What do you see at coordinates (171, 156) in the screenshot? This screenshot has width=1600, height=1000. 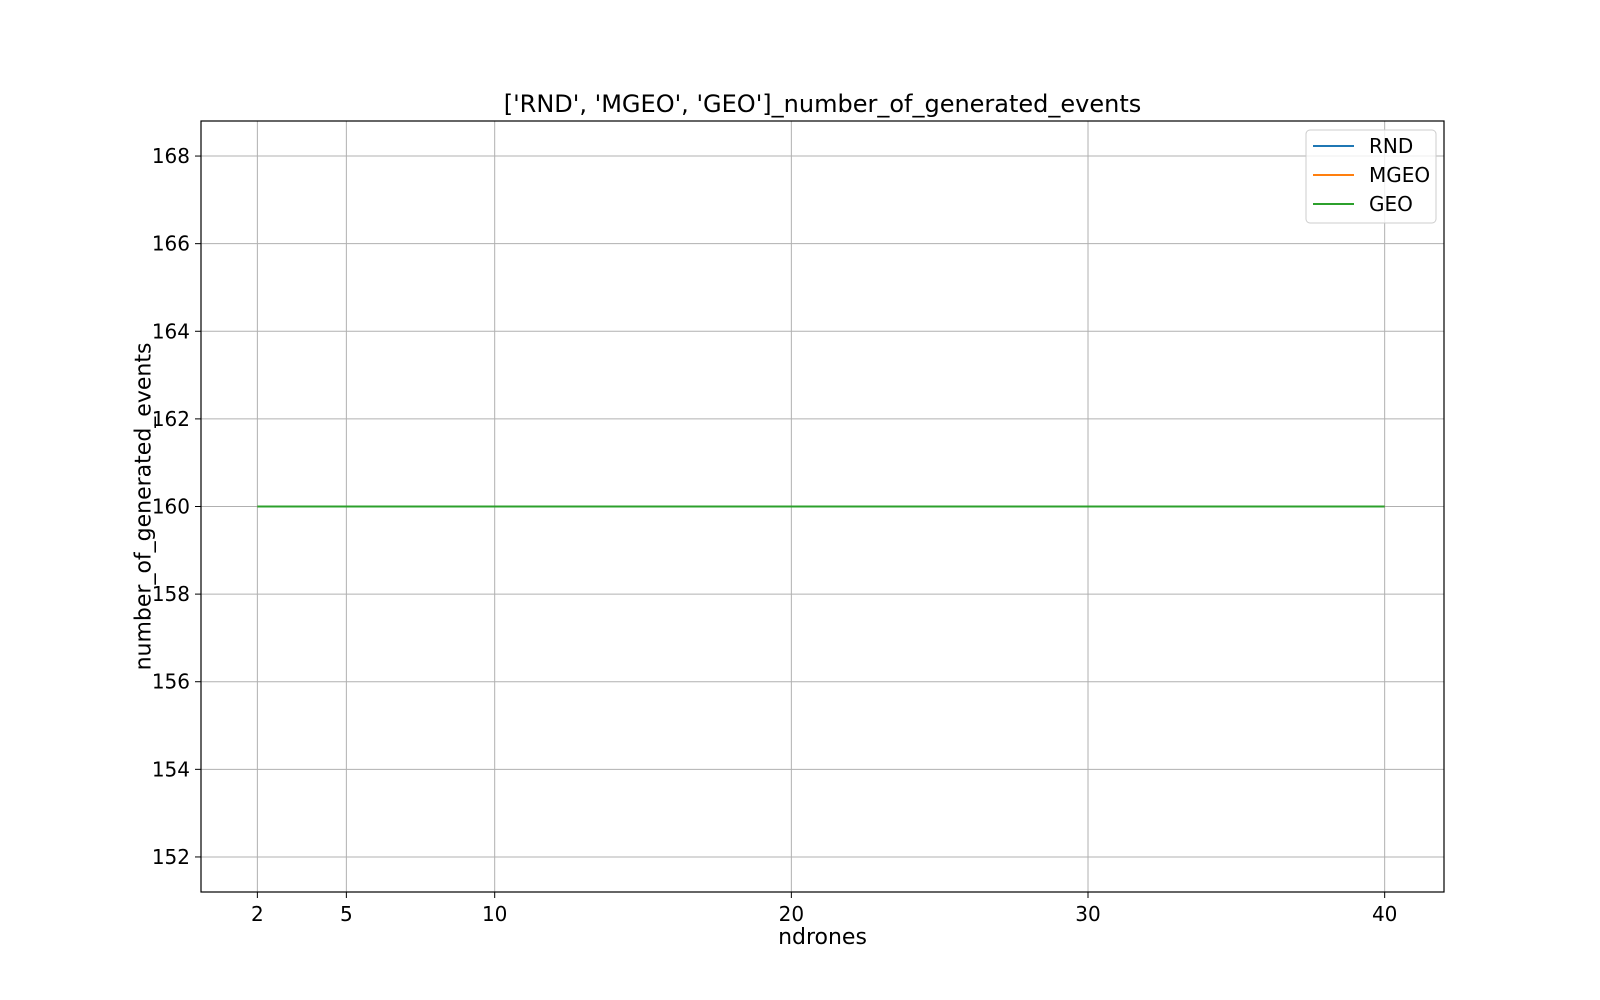 I see `y-tick-label: 168` at bounding box center [171, 156].